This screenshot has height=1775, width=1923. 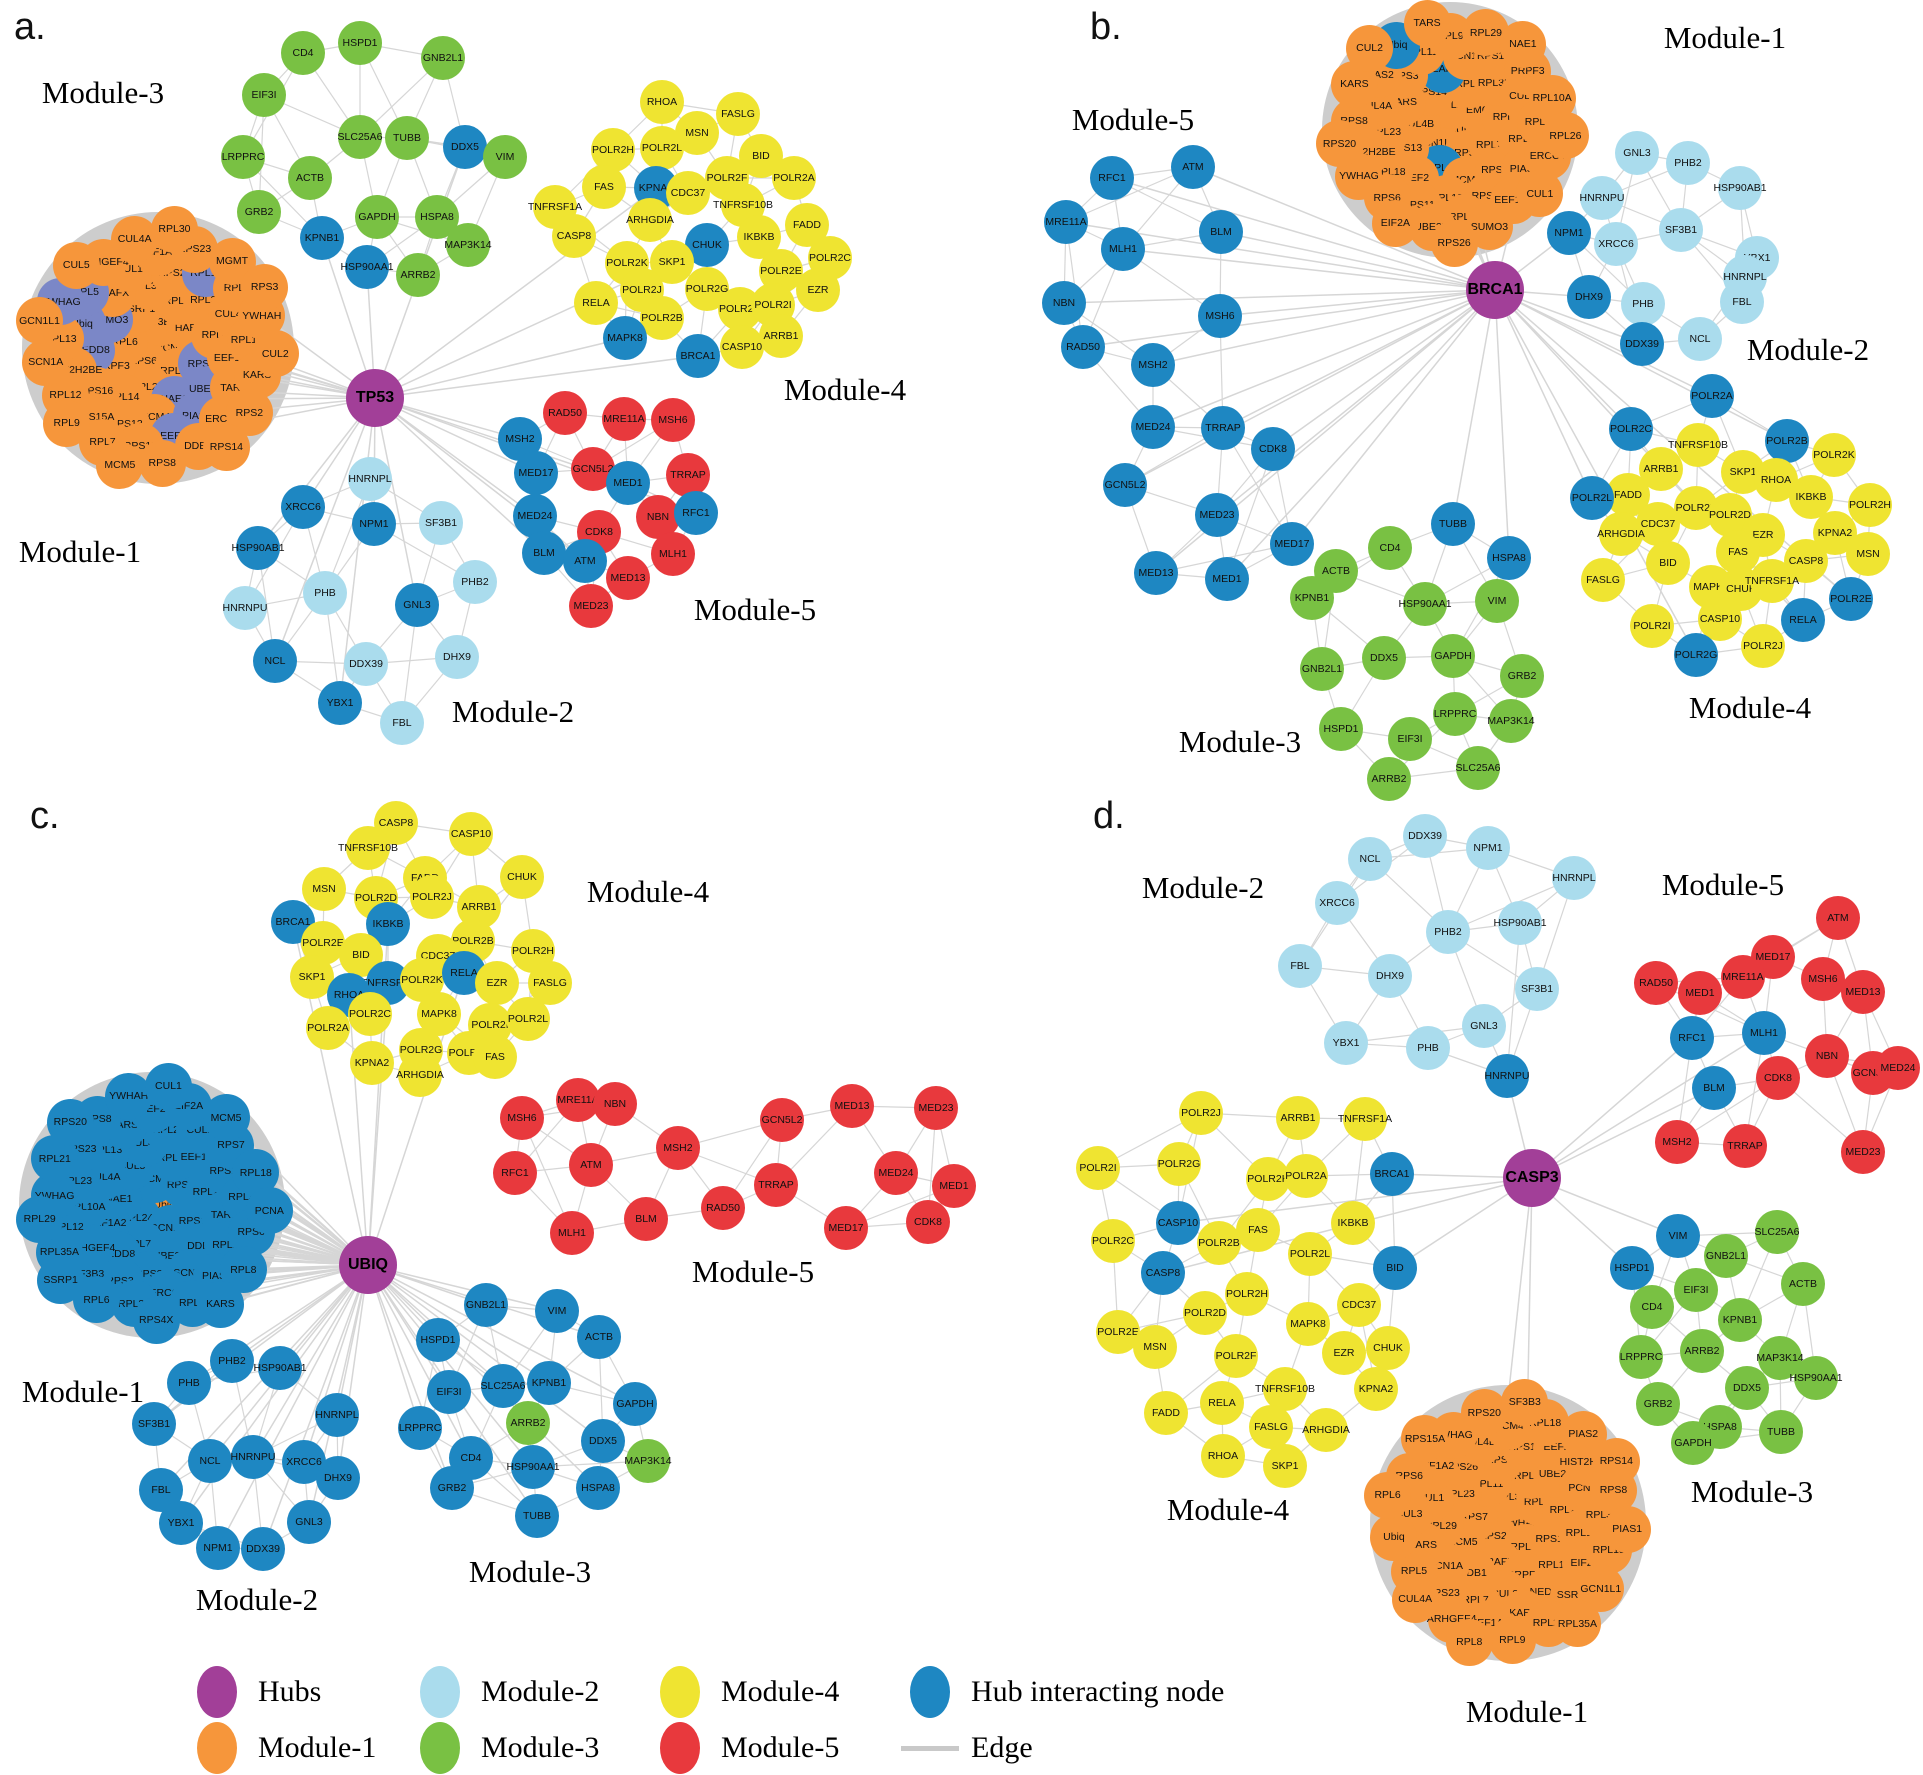 I want to click on node-GAPDH: GAPDH, so click(x=377, y=217).